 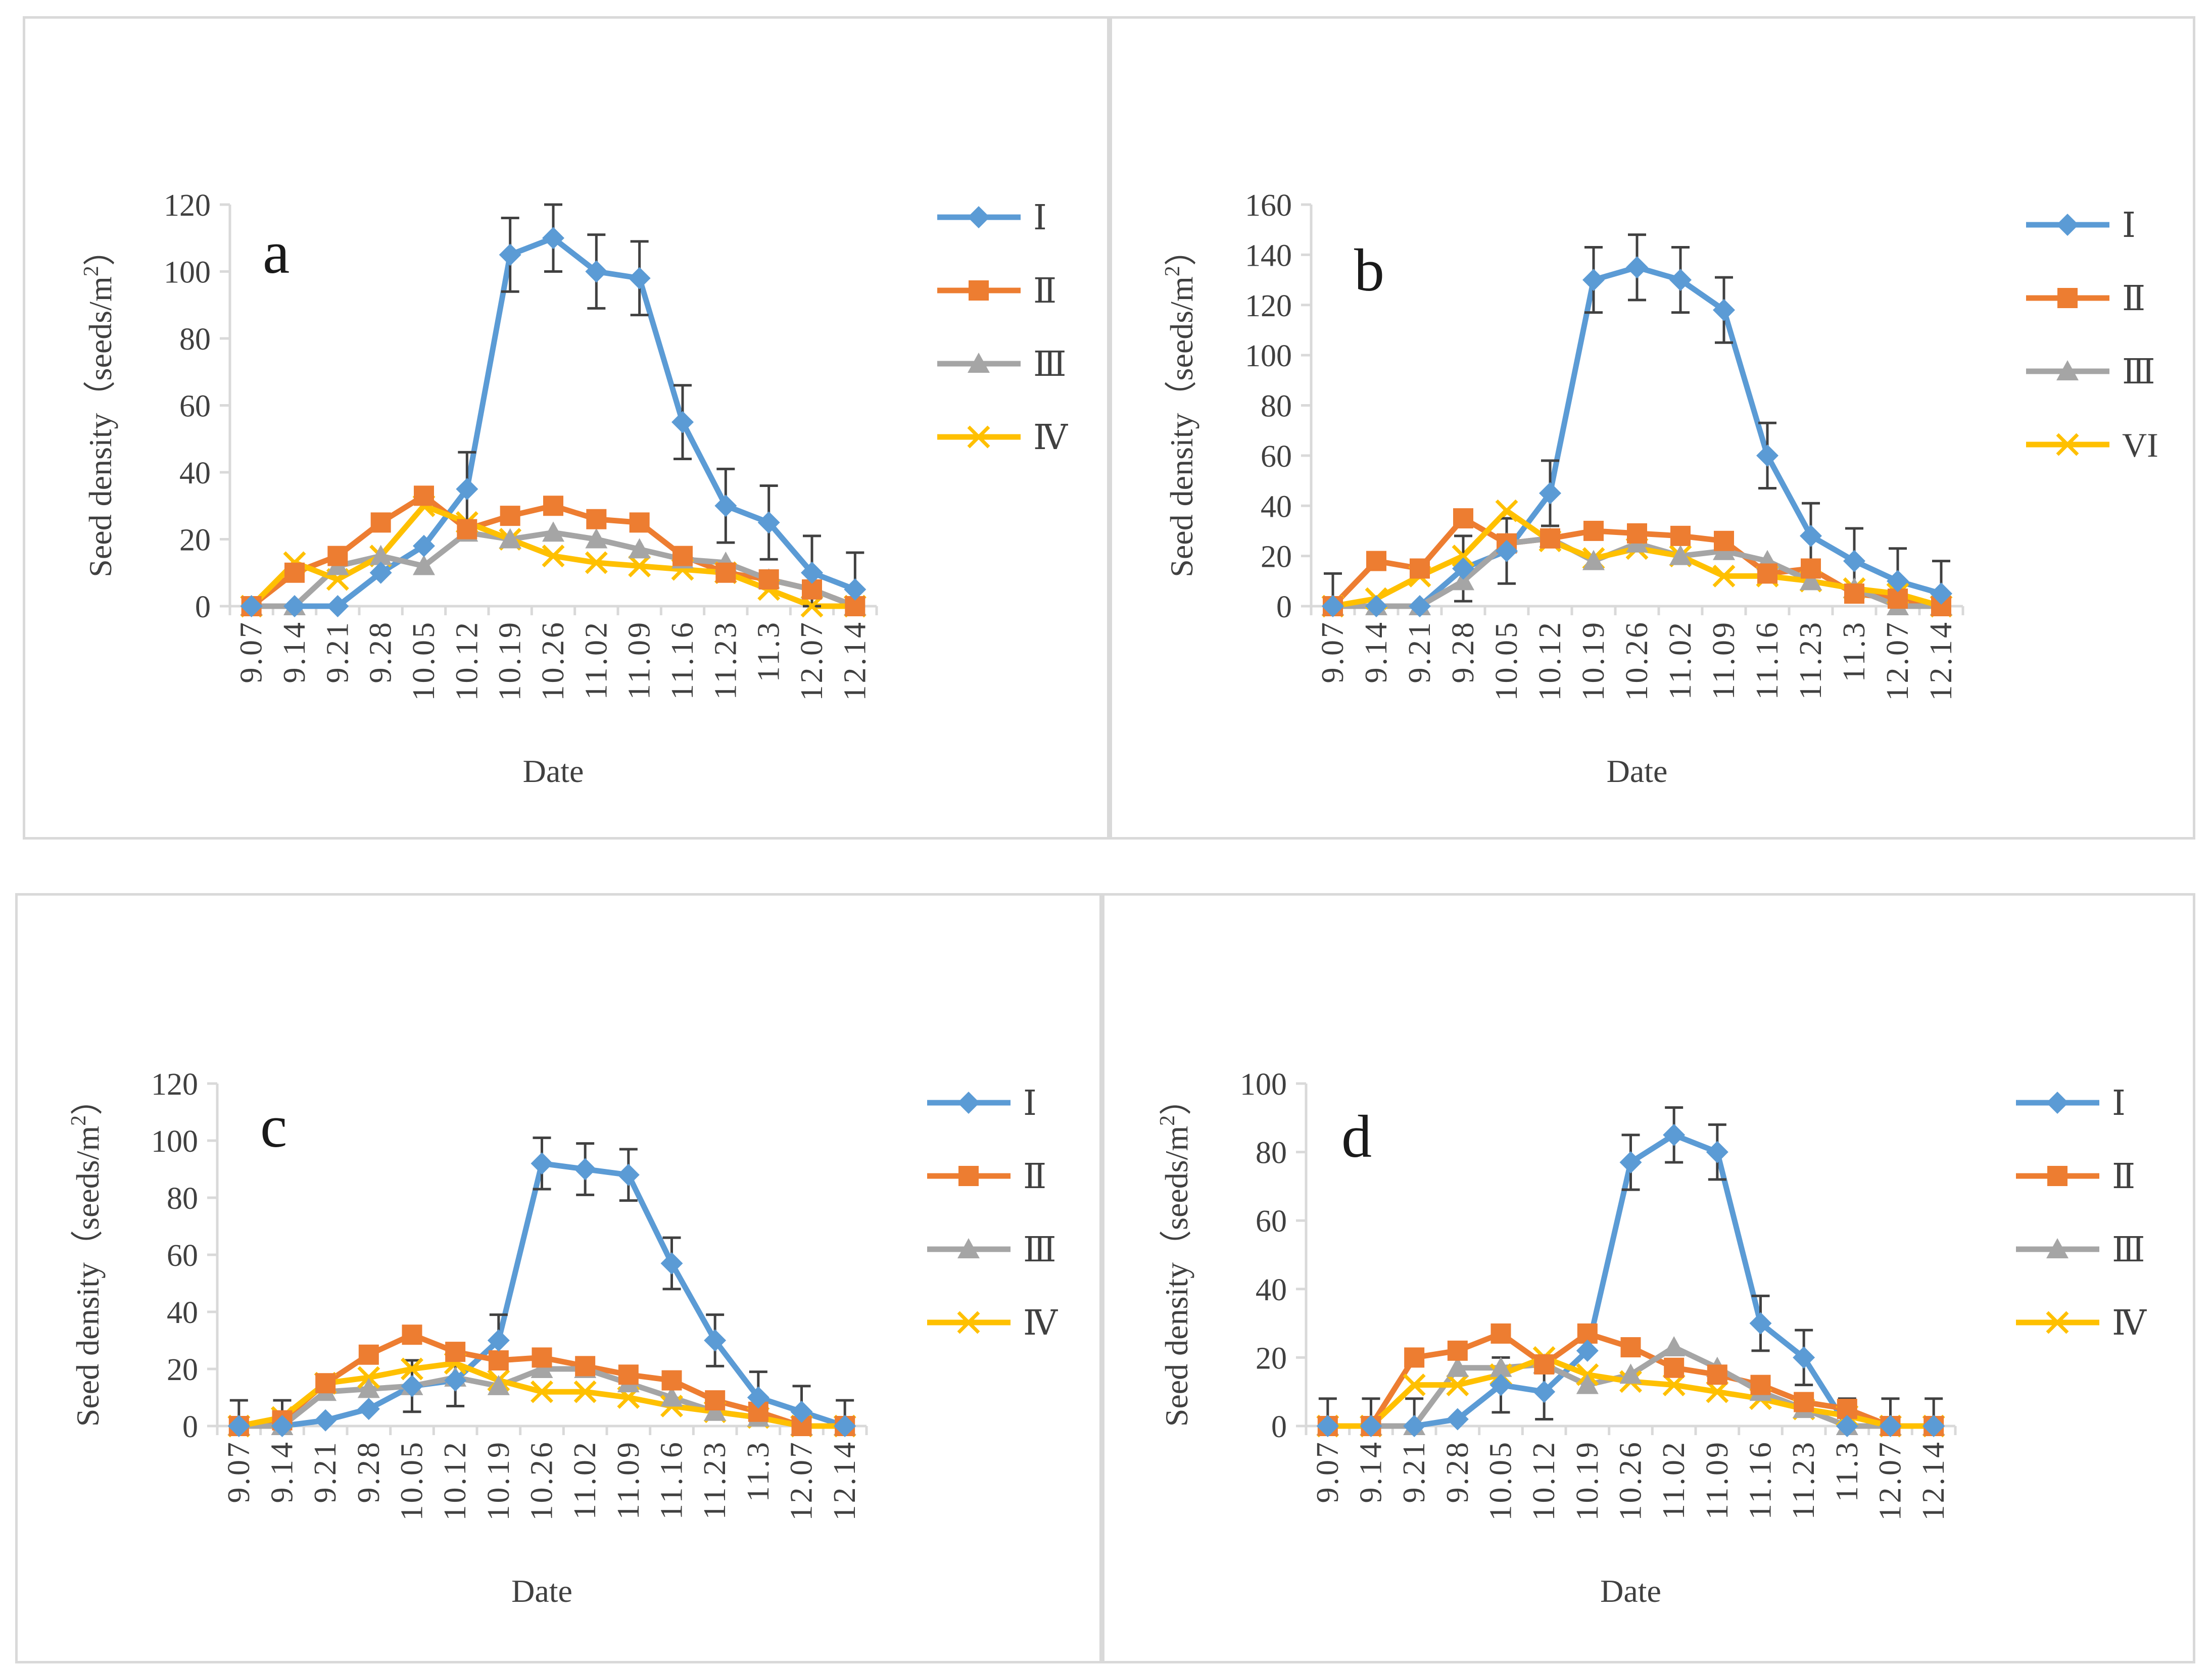 What do you see at coordinates (1276, 506) in the screenshot?
I see `y-tick-label: 40` at bounding box center [1276, 506].